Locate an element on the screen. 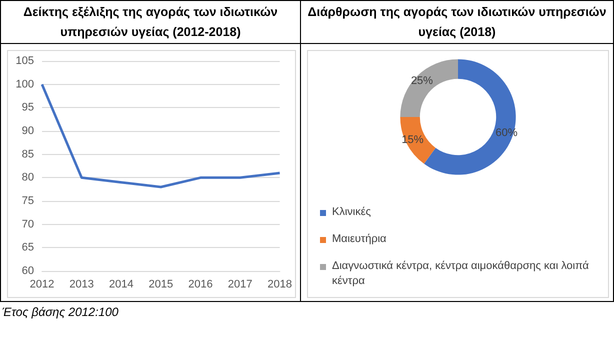  x-tick-label: 2013 is located at coordinates (81, 284).